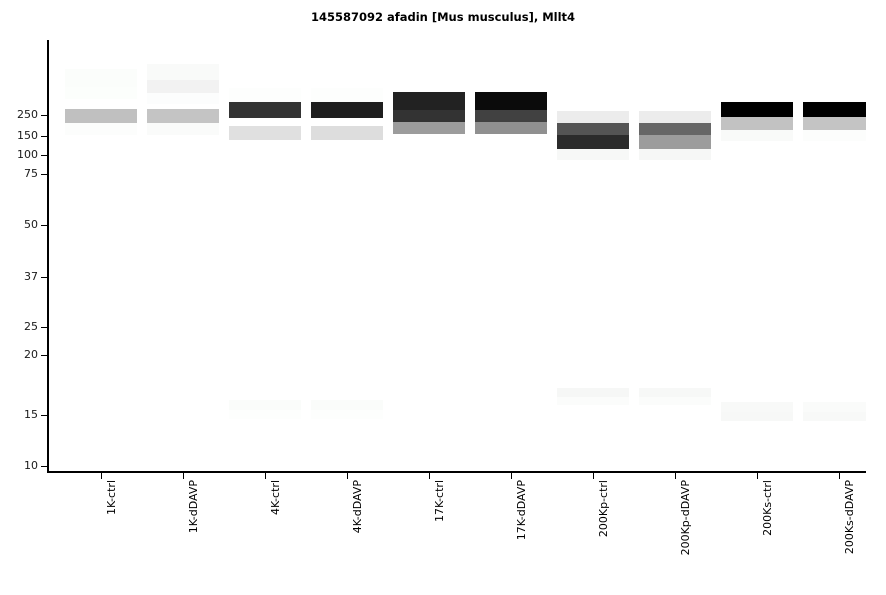 The height and width of the screenshot is (595, 886). I want to click on lane-label-1k-ddavp: 1K-dDAVP, so click(193, 507).